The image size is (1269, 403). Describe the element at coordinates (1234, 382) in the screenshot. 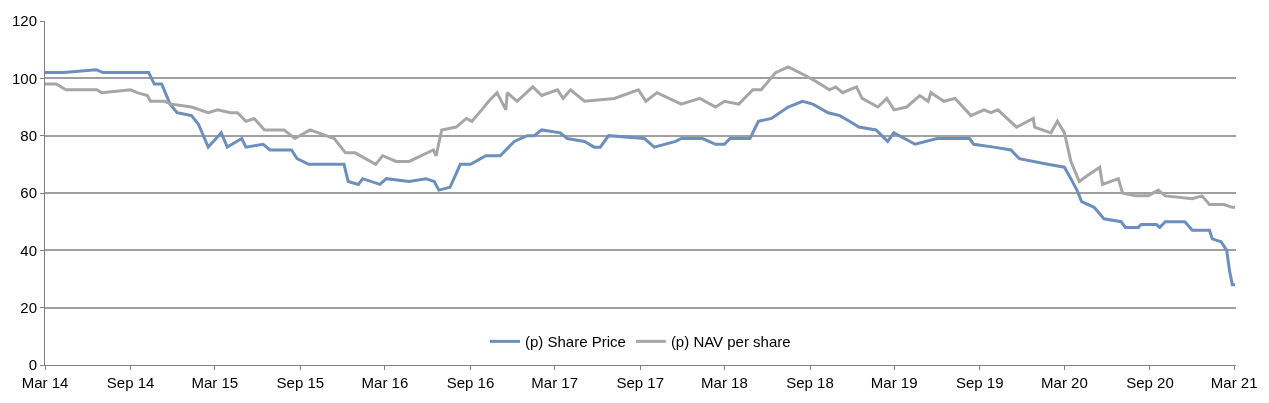

I see `x-tick-label: Mar 21` at that location.